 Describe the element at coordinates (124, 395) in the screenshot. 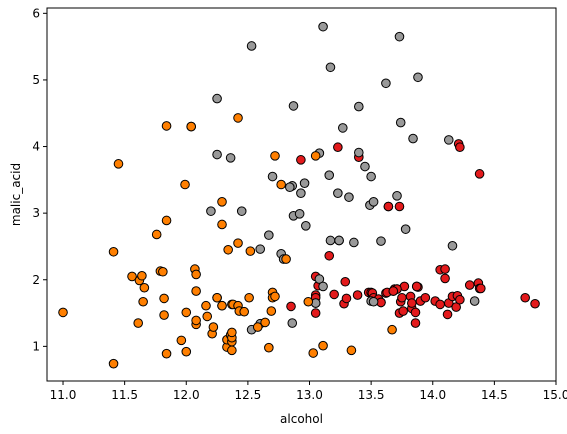

I see `x-tick-label: 11.5` at that location.